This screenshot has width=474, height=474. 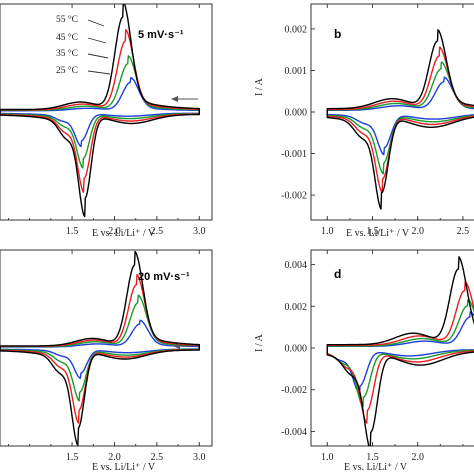 What do you see at coordinates (337, 274) in the screenshot?
I see `panel-d-letter: d` at bounding box center [337, 274].